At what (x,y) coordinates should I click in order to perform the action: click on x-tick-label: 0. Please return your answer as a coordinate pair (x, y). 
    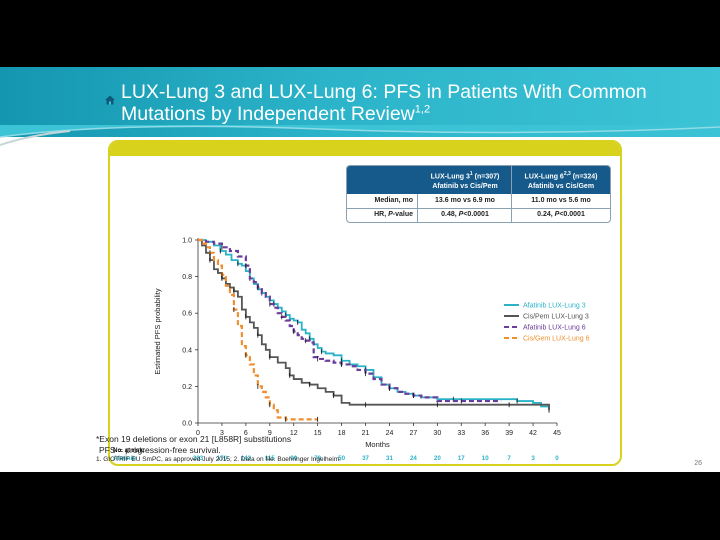
    Looking at the image, I should click on (198, 433).